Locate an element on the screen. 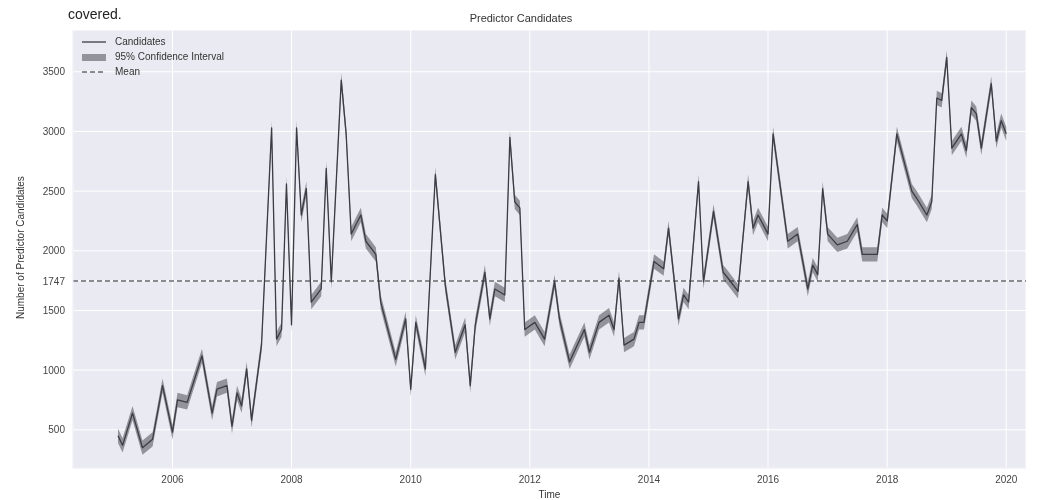 Image resolution: width=1042 pixels, height=500 pixels. y-tick-label: 2000 is located at coordinates (54, 251).